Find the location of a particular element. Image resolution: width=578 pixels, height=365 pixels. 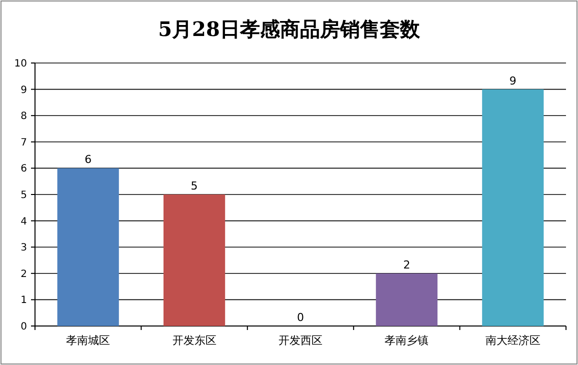

x-tick-label: 孝南城区 is located at coordinates (88, 340).